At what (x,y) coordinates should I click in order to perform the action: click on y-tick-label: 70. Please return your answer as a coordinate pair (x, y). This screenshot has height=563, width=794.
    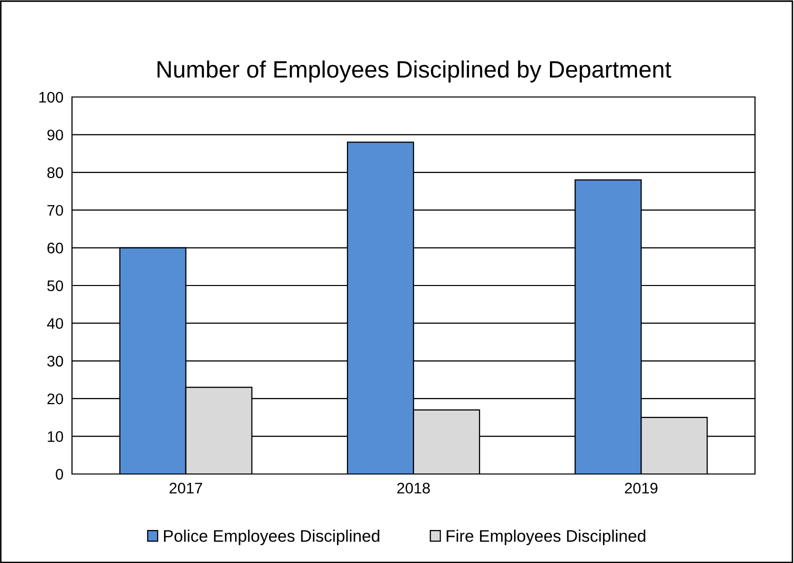
    Looking at the image, I should click on (55, 210).